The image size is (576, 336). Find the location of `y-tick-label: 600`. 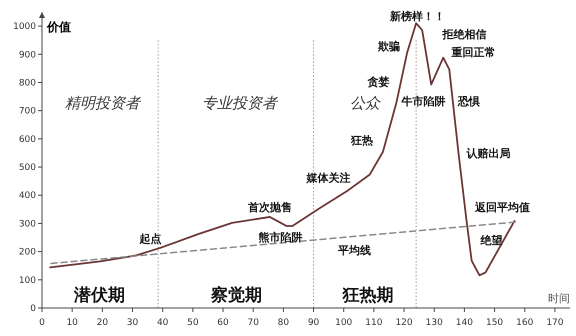

y-tick-label: 600 is located at coordinates (27, 139).